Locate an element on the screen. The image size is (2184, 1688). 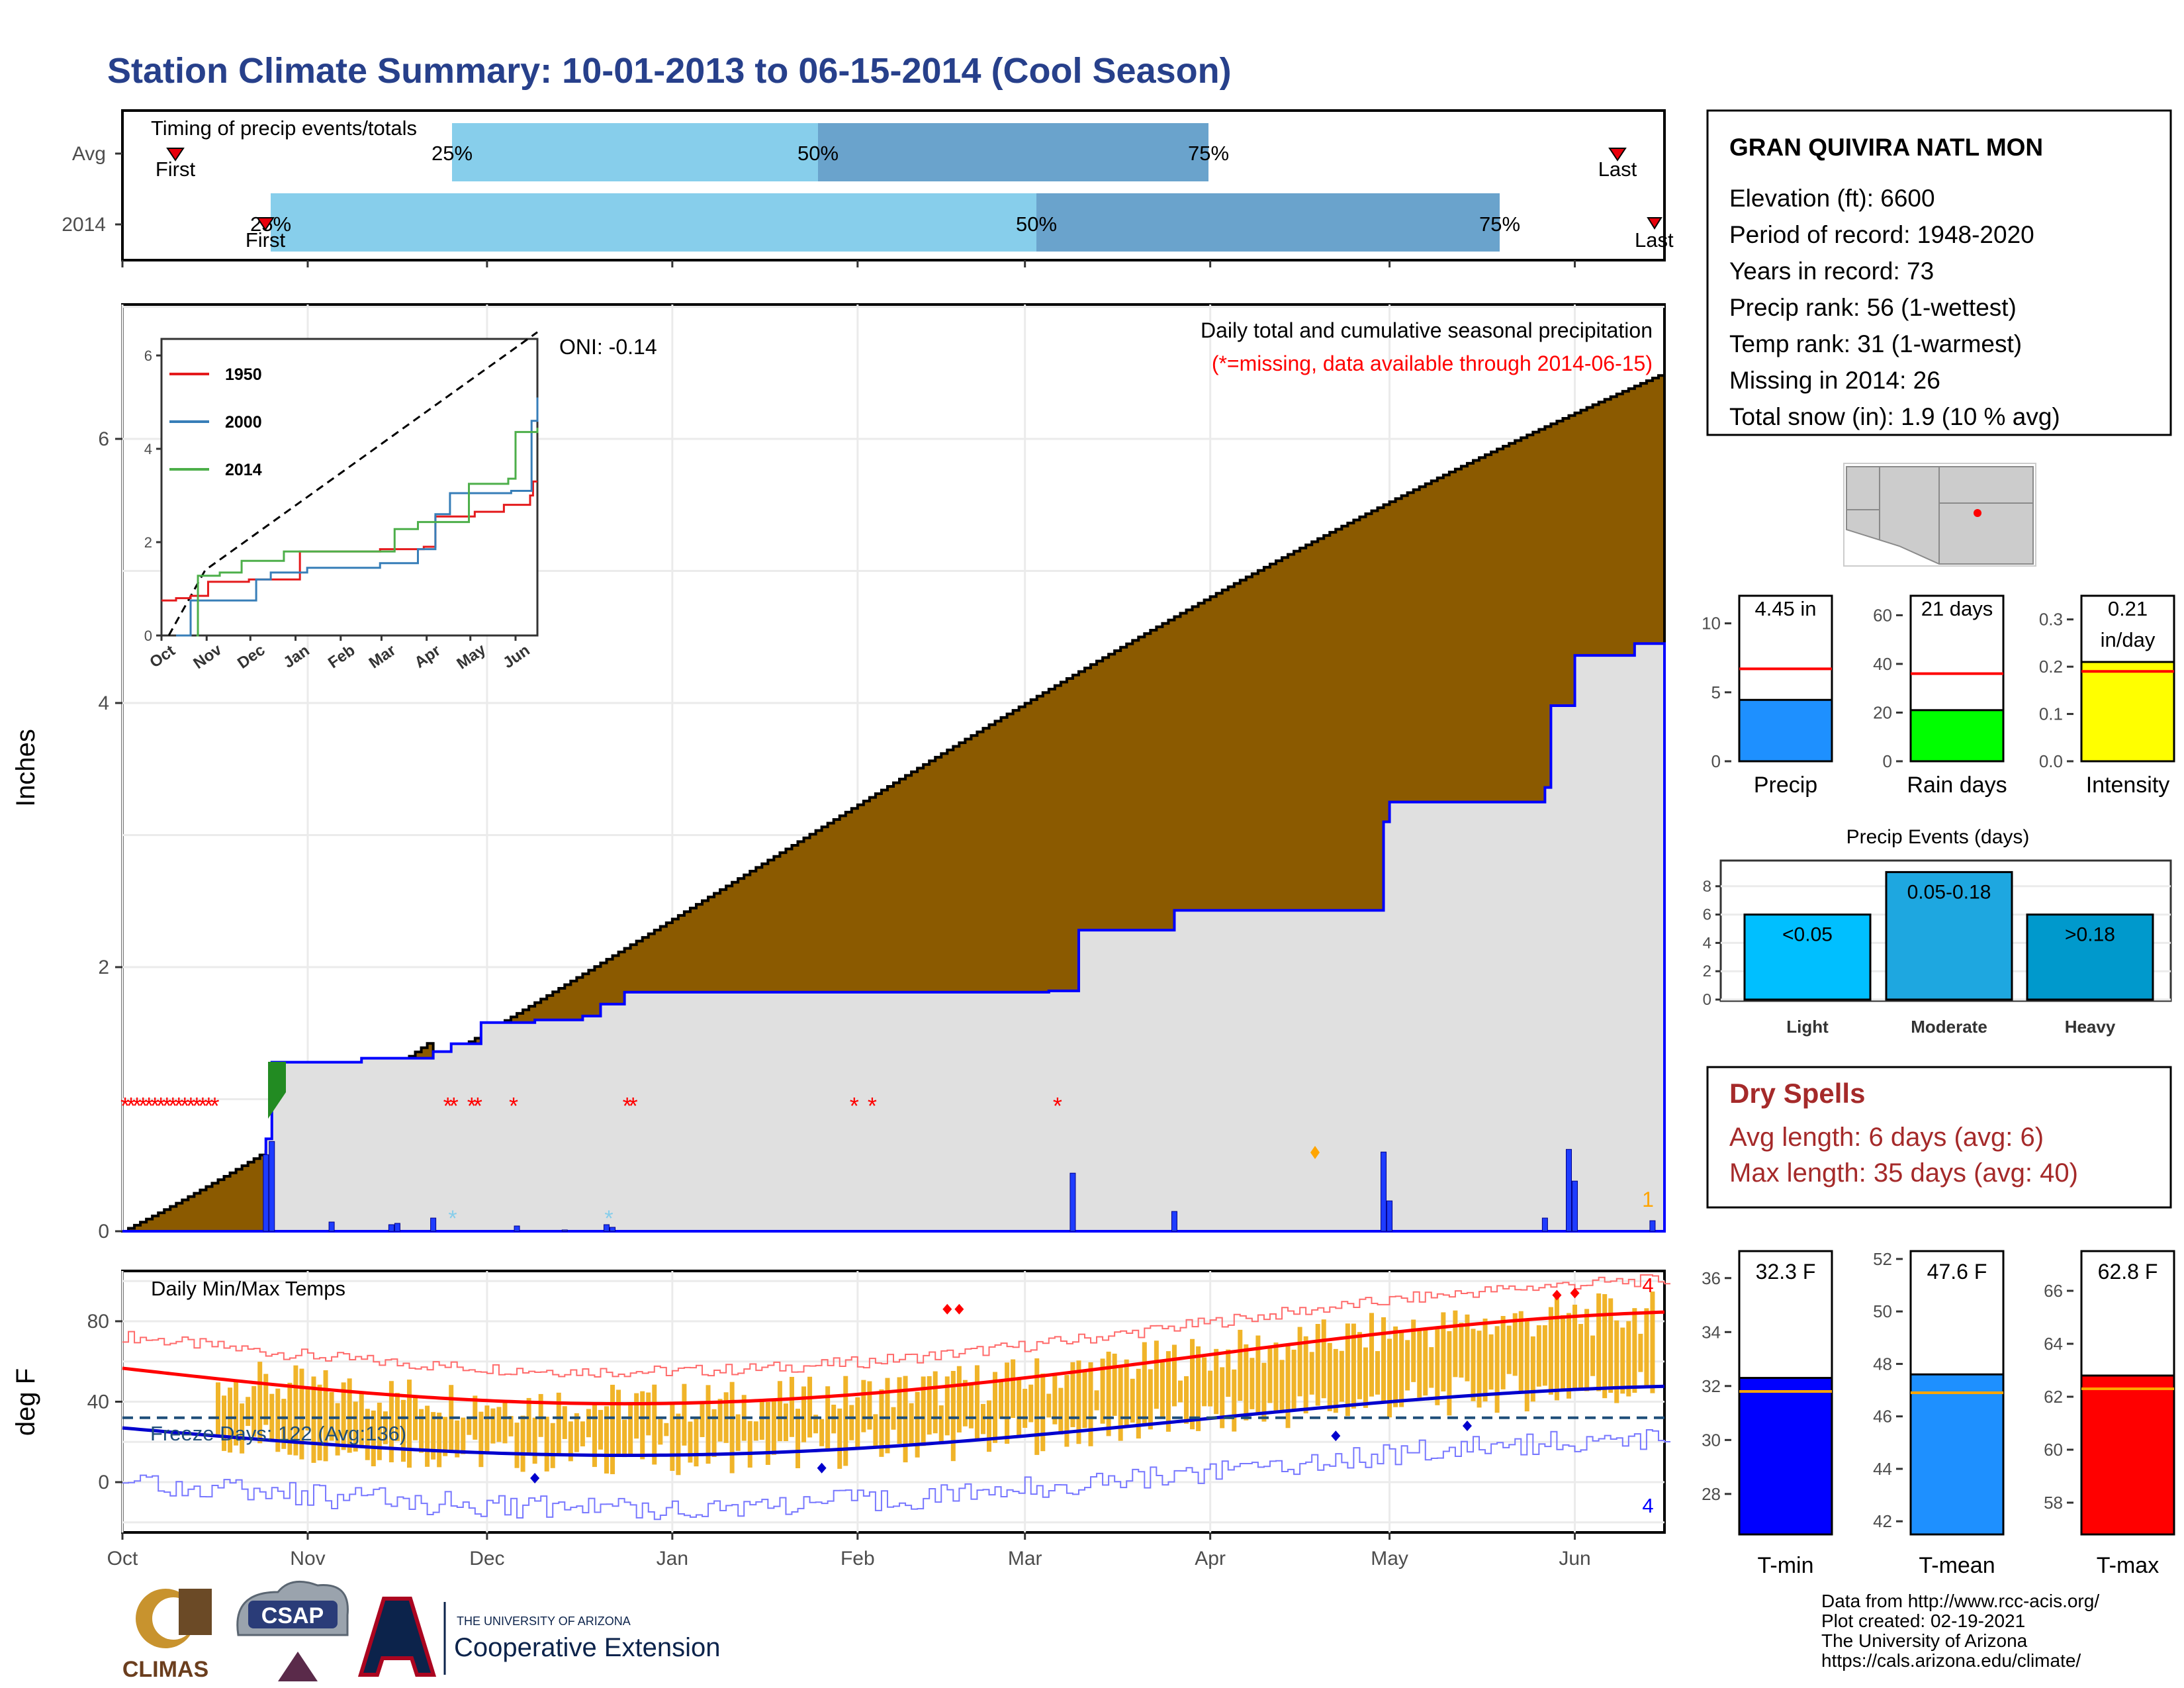
temp-summary-ytick-label: 32 is located at coordinates (1712, 1386).